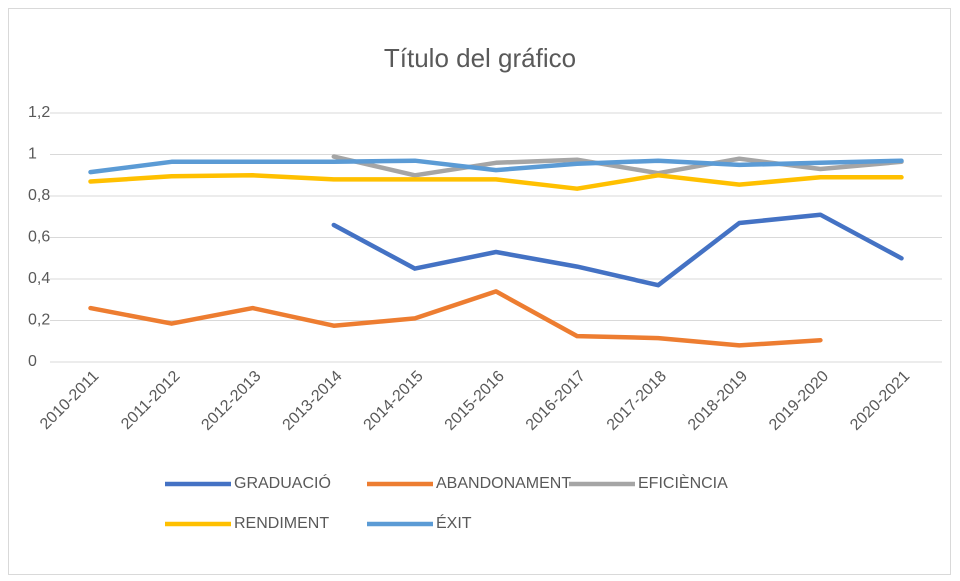 The width and height of the screenshot is (960, 581). What do you see at coordinates (39, 112) in the screenshot?
I see `y-tick-label: 1,2` at bounding box center [39, 112].